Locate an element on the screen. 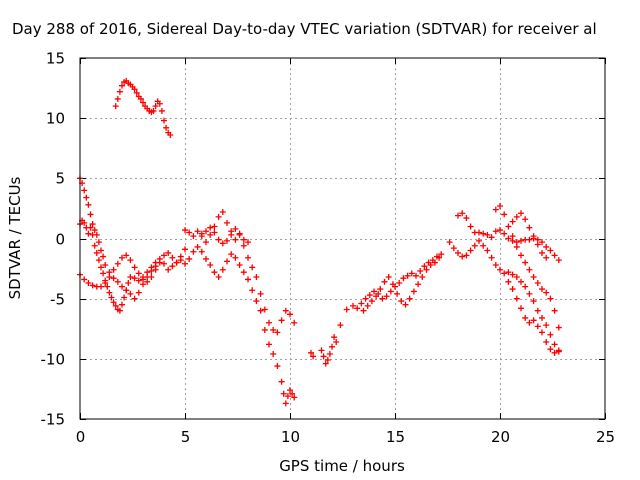 The image size is (640, 480). x-tick-label: 5 is located at coordinates (186, 437).